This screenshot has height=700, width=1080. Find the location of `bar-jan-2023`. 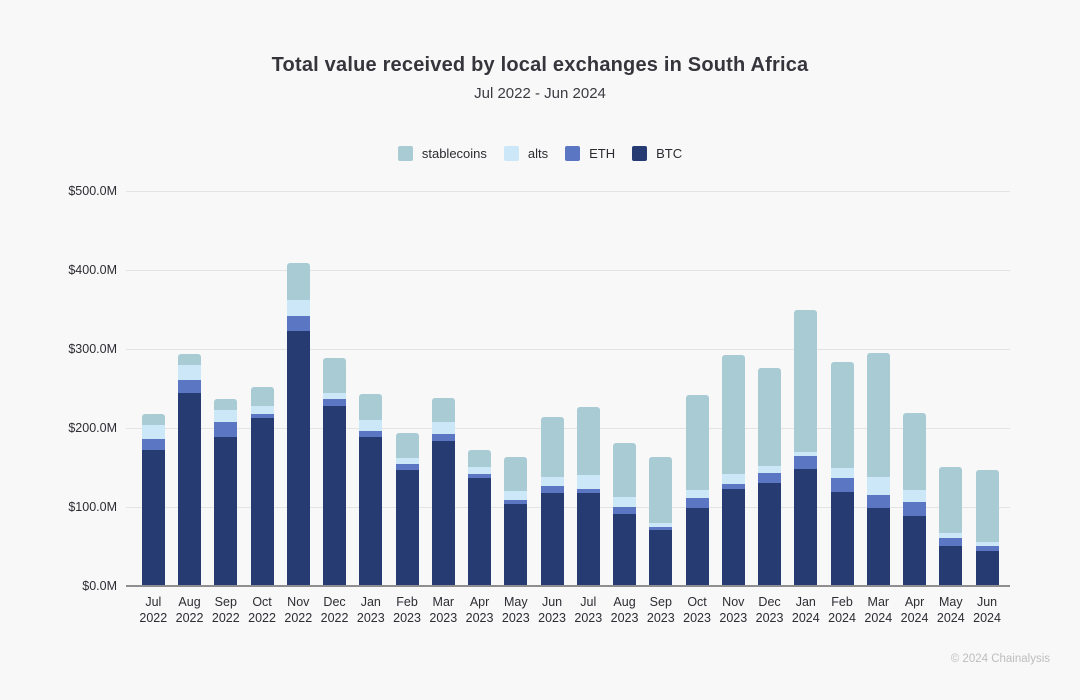

bar-jan-2023 is located at coordinates (371, 489).